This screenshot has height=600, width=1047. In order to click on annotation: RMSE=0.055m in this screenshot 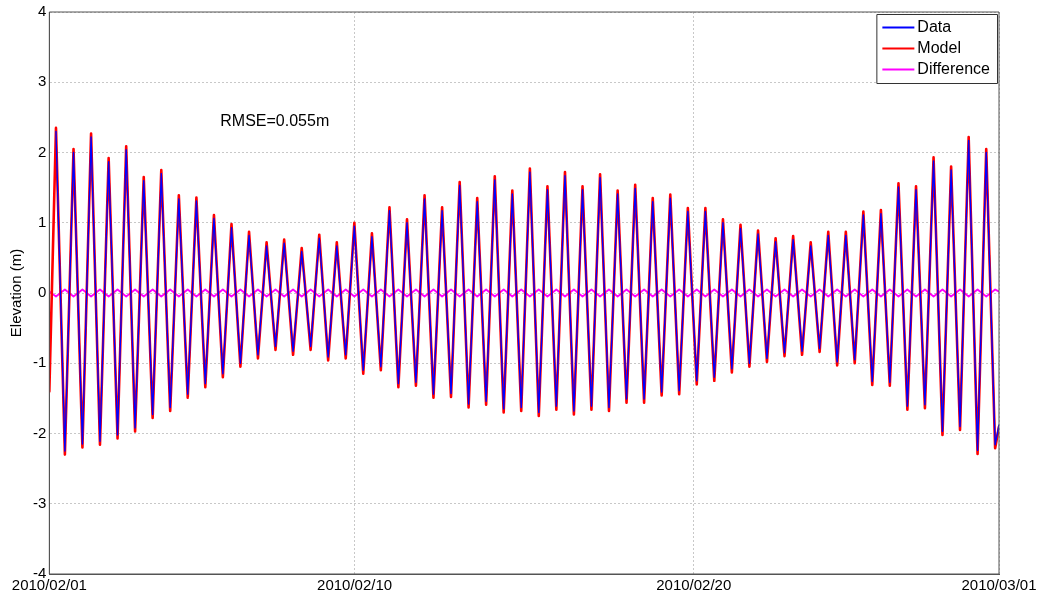, I will do `click(275, 120)`.